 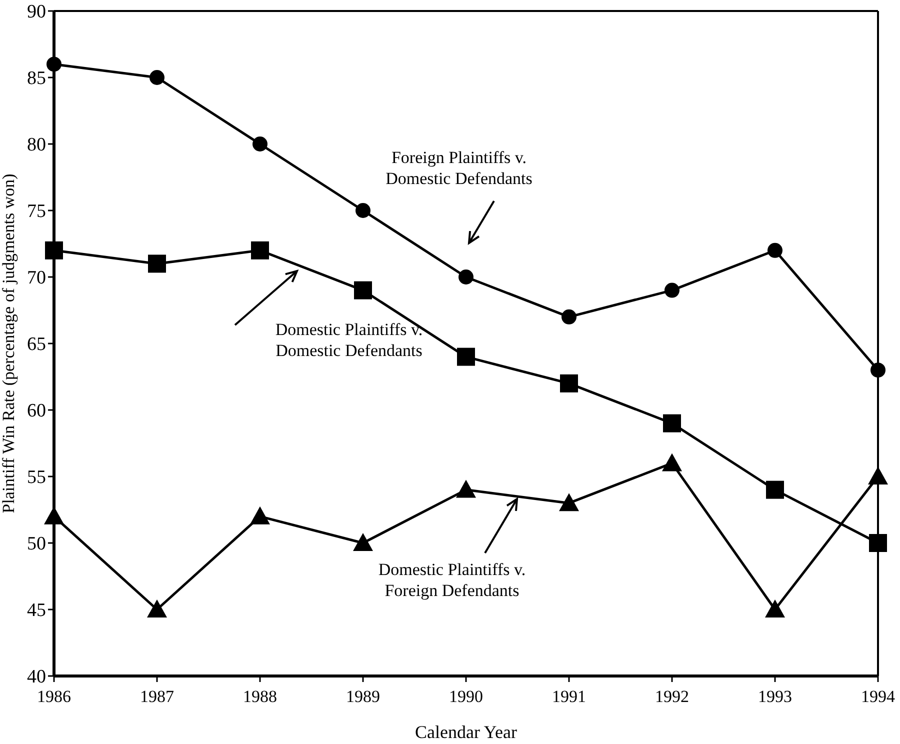 I want to click on y-tick-label: 75, so click(x=36, y=211).